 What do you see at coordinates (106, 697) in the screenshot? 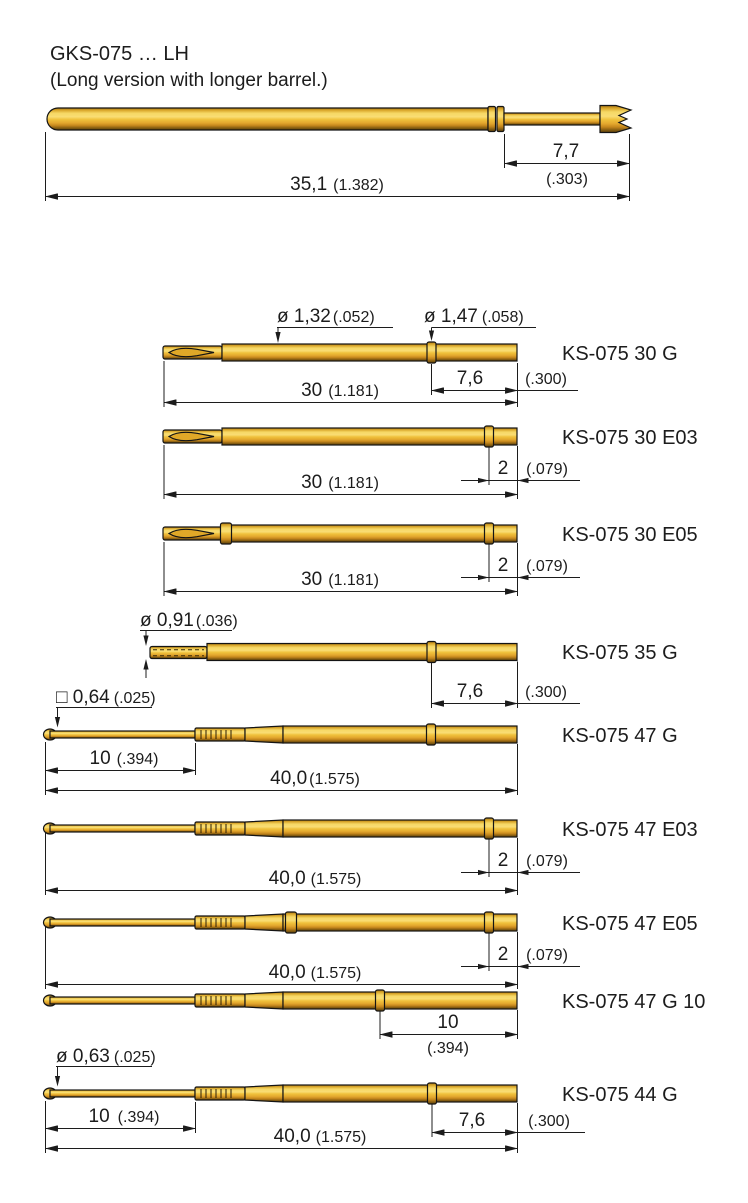
I see `square-tip-label: □ 0,64 (.025)` at bounding box center [106, 697].